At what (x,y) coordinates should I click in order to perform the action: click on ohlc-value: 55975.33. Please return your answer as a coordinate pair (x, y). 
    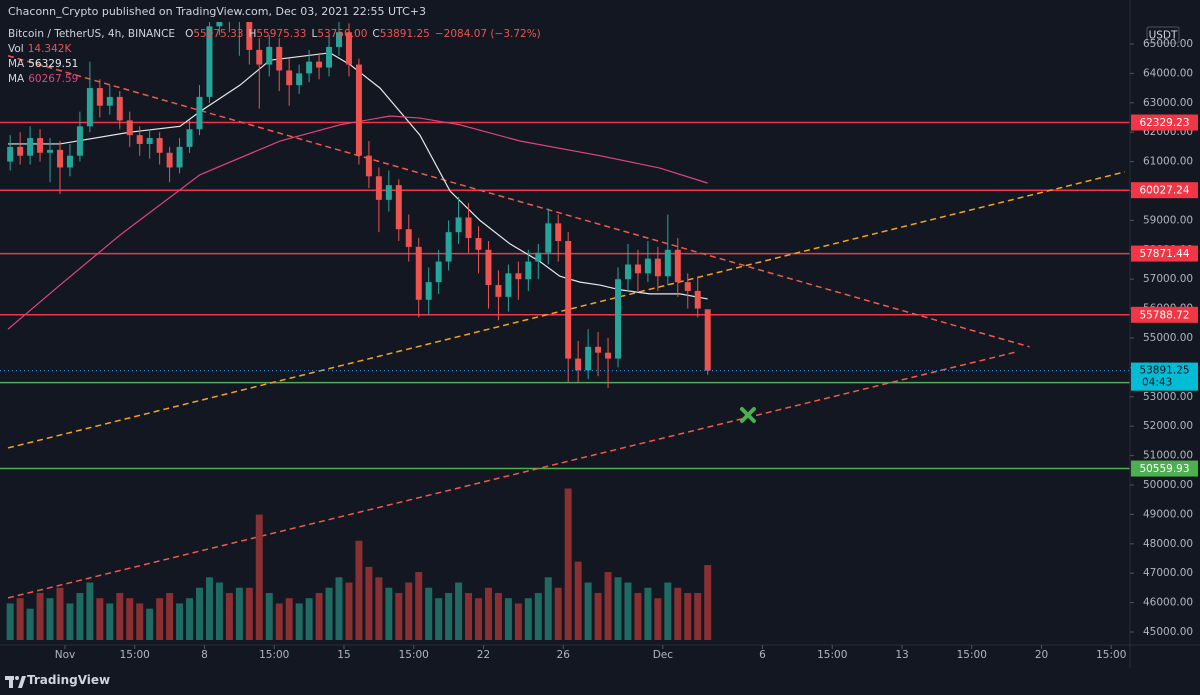
    Looking at the image, I should click on (218, 34).